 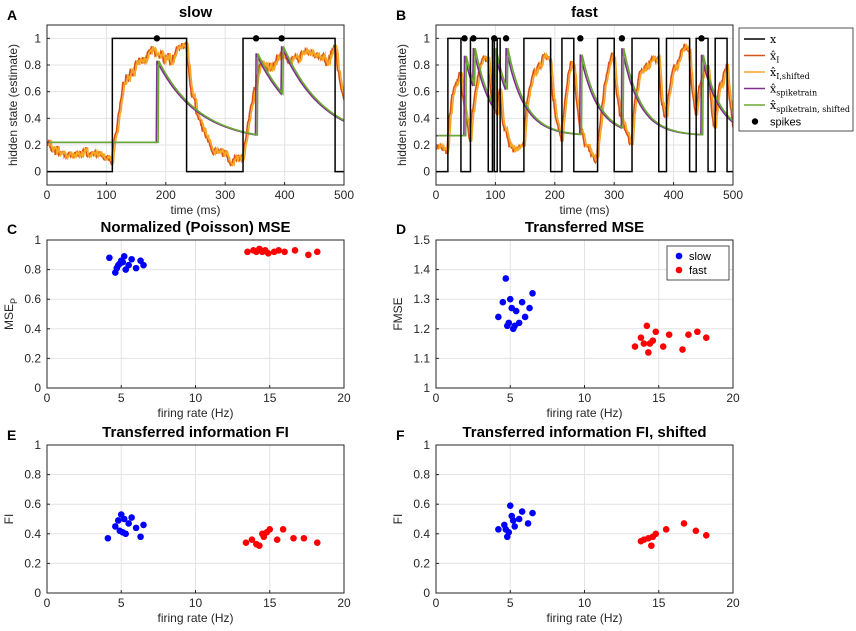 What do you see at coordinates (786, 123) in the screenshot?
I see `legend-label: spikes` at bounding box center [786, 123].